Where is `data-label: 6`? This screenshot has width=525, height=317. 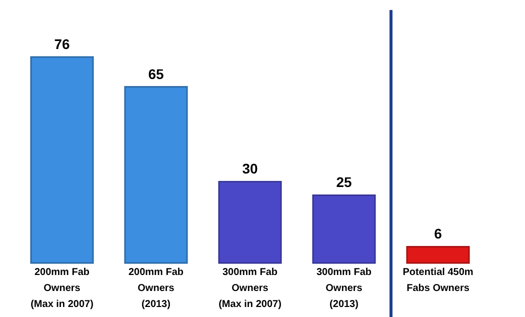 data-label: 6 is located at coordinates (438, 234).